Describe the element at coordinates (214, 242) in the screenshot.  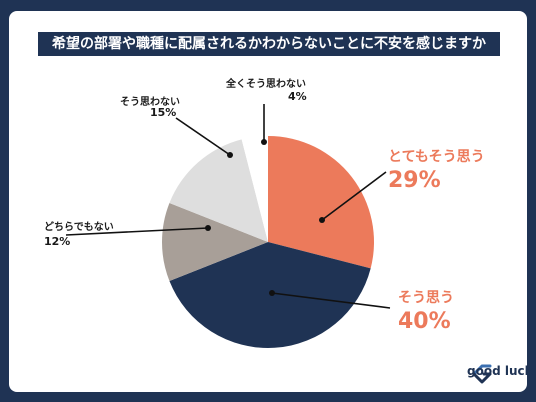
I see `slice-neutral` at that location.